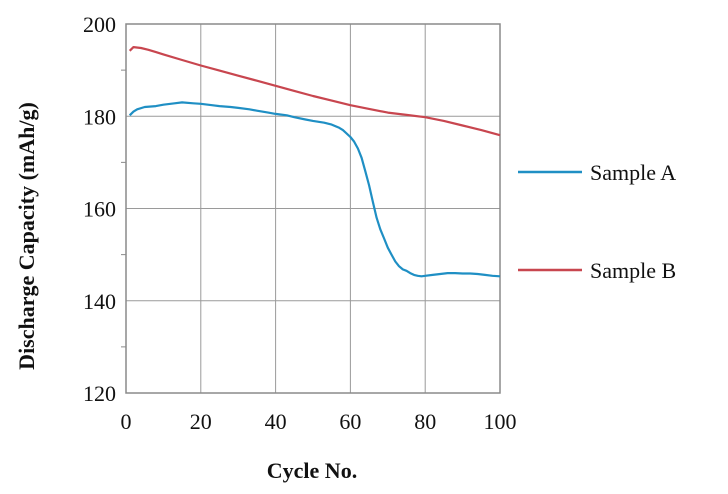 The height and width of the screenshot is (494, 728). What do you see at coordinates (425, 421) in the screenshot?
I see `x-tick-label: 80` at bounding box center [425, 421].